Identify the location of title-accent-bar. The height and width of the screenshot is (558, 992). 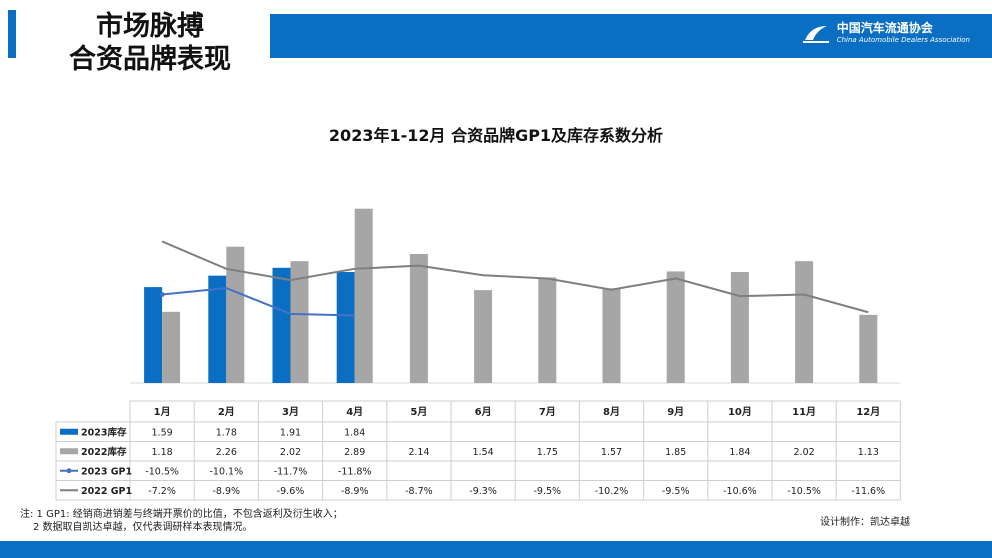
(12, 34).